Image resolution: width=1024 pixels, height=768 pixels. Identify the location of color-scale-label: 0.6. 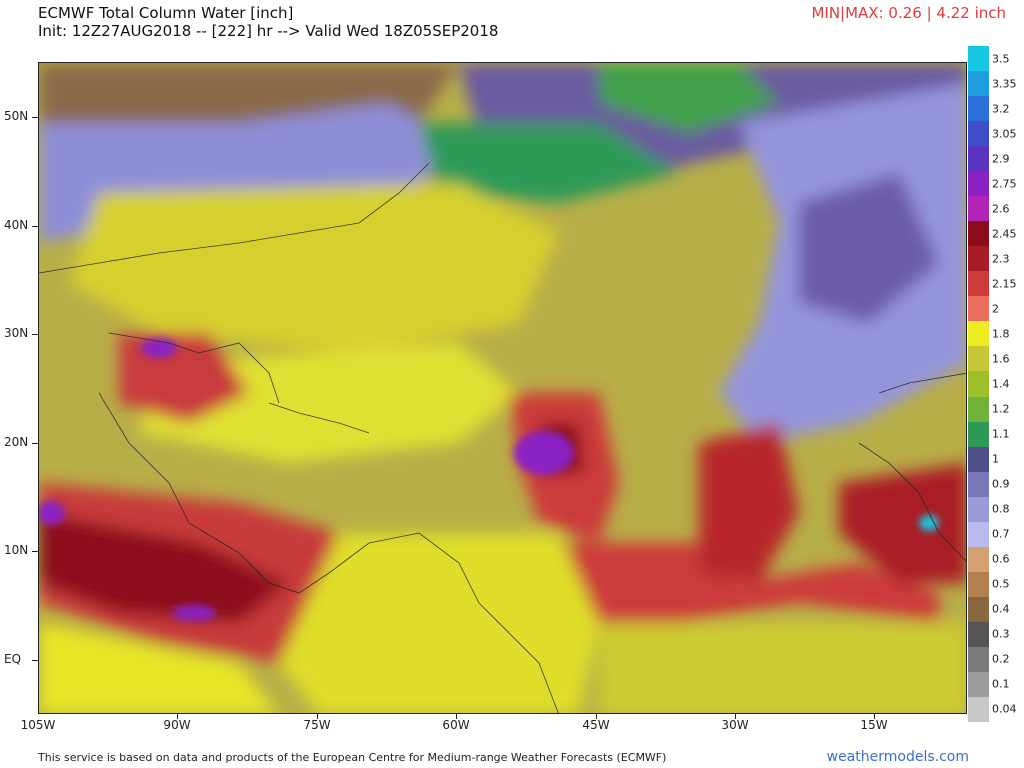
(1001, 559).